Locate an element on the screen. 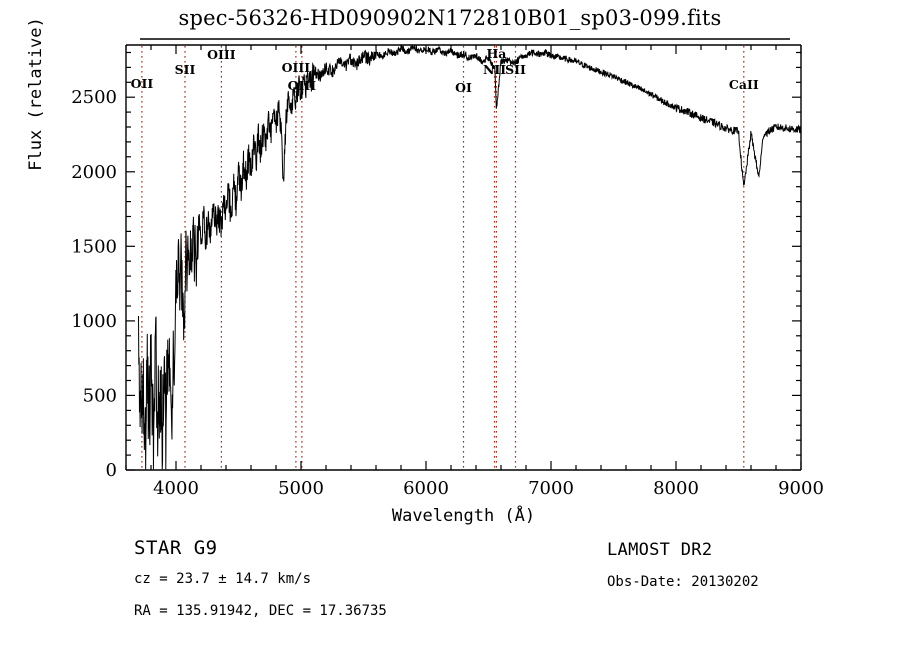 This screenshot has width=900, height=650. survey-label: LAMOST DR2 is located at coordinates (660, 550).